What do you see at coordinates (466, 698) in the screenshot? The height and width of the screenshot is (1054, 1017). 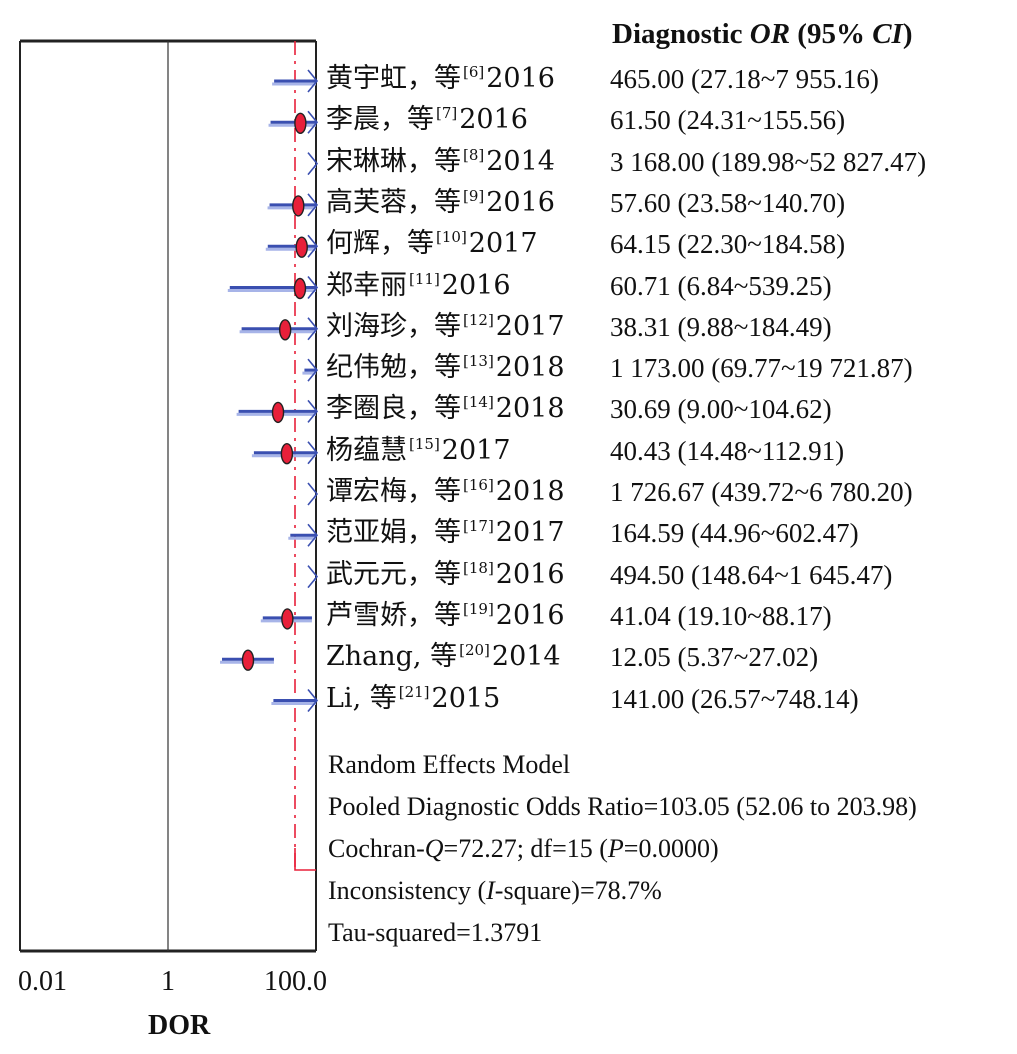 I see `study-year: 2015` at bounding box center [466, 698].